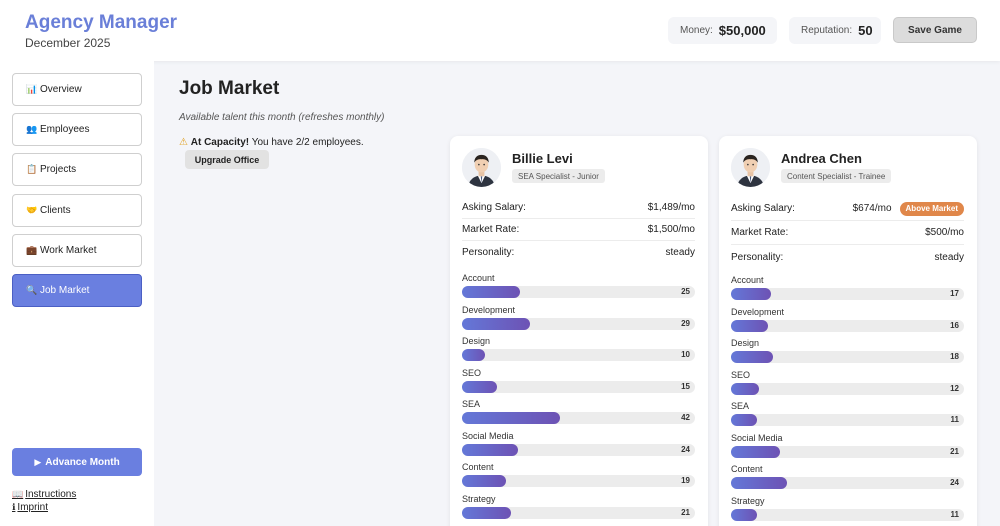 This screenshot has width=1000, height=526. Describe the element at coordinates (65, 130) in the screenshot. I see `sidebar-item-label: Employees` at that location.